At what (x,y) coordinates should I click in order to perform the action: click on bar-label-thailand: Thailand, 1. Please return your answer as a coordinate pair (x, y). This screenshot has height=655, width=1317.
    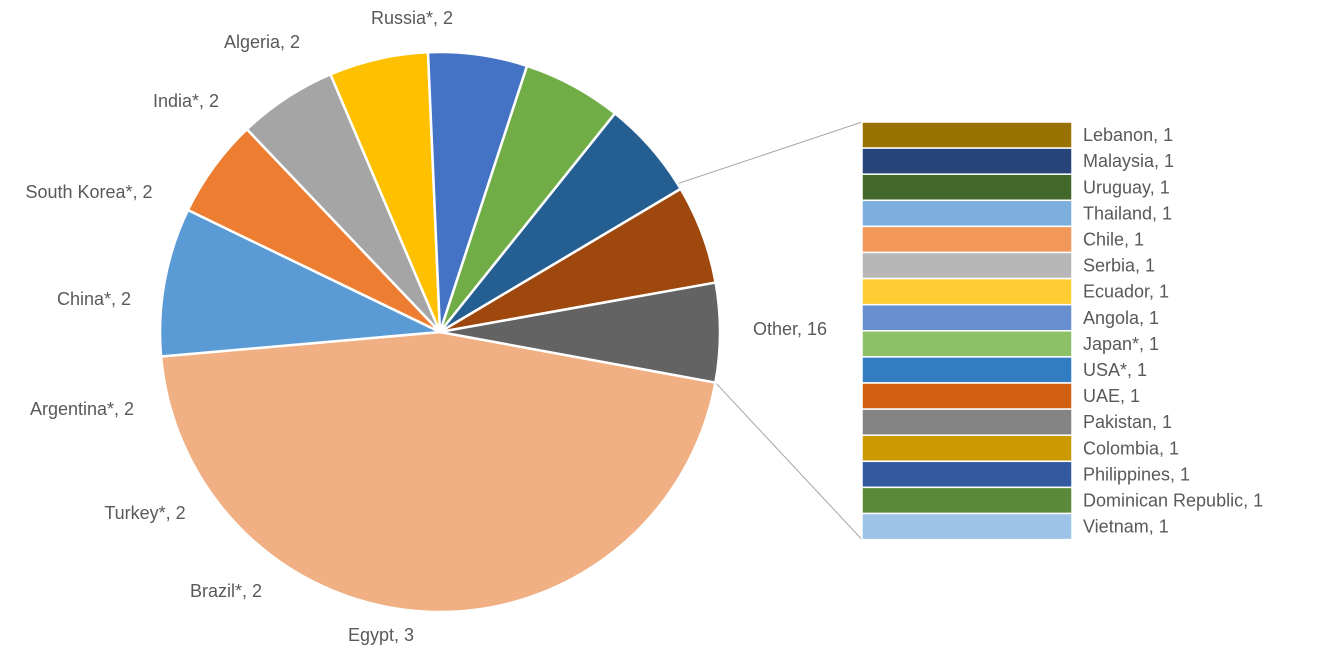
    Looking at the image, I should click on (1127, 213).